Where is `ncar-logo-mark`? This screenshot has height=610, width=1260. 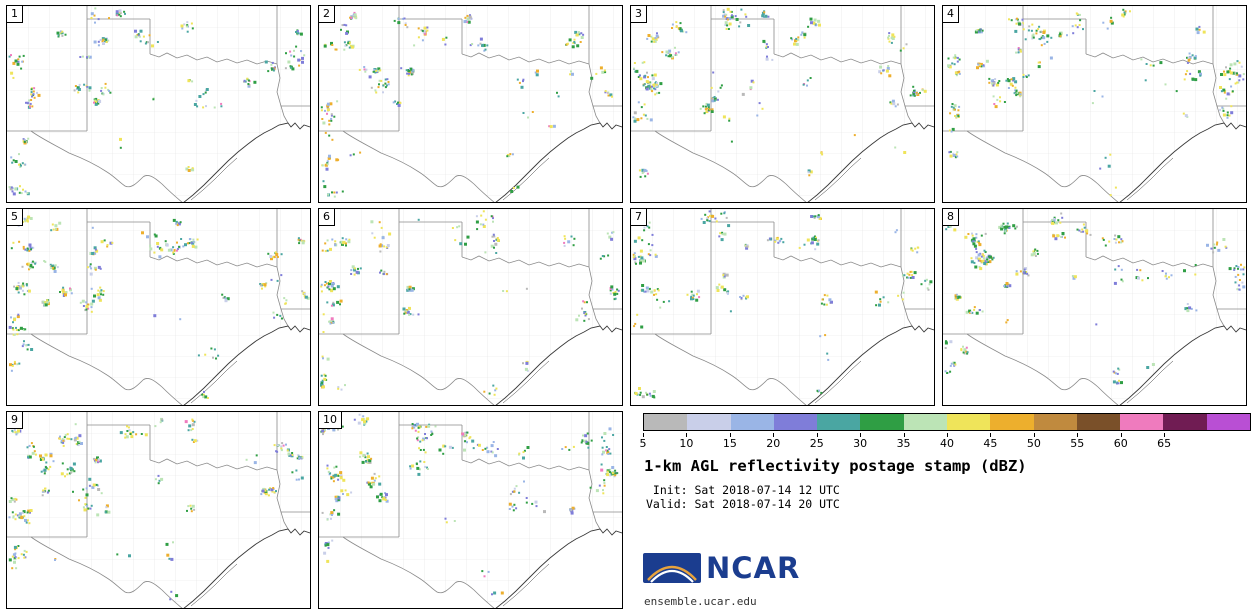 ncar-logo-mark is located at coordinates (672, 568).